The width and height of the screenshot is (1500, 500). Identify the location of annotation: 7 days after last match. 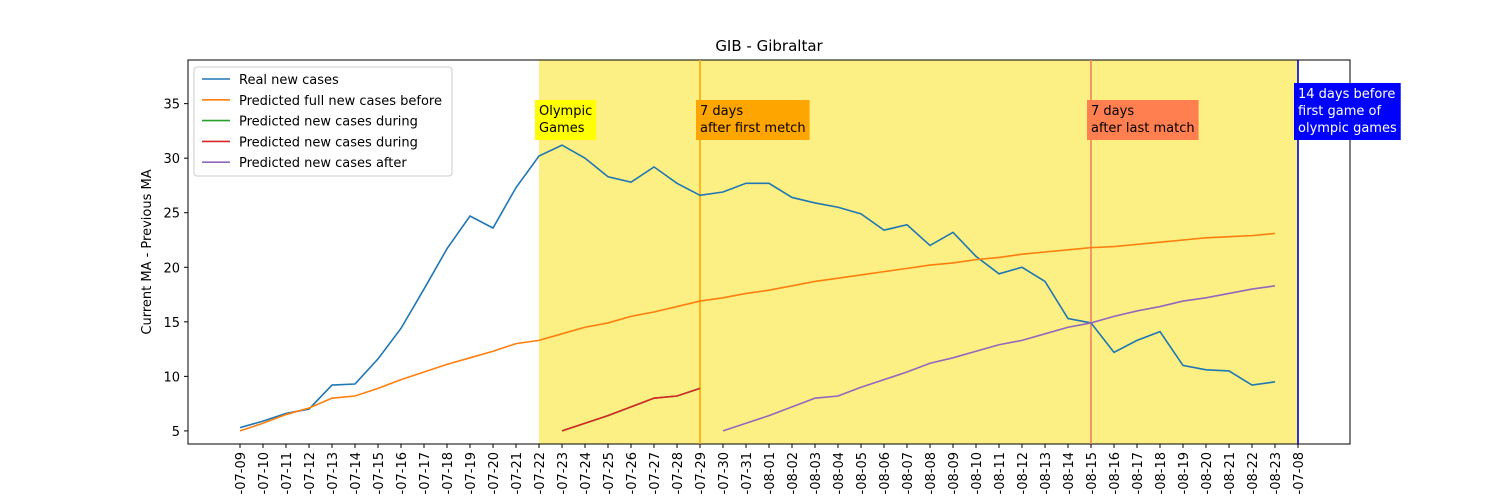
(1143, 120).